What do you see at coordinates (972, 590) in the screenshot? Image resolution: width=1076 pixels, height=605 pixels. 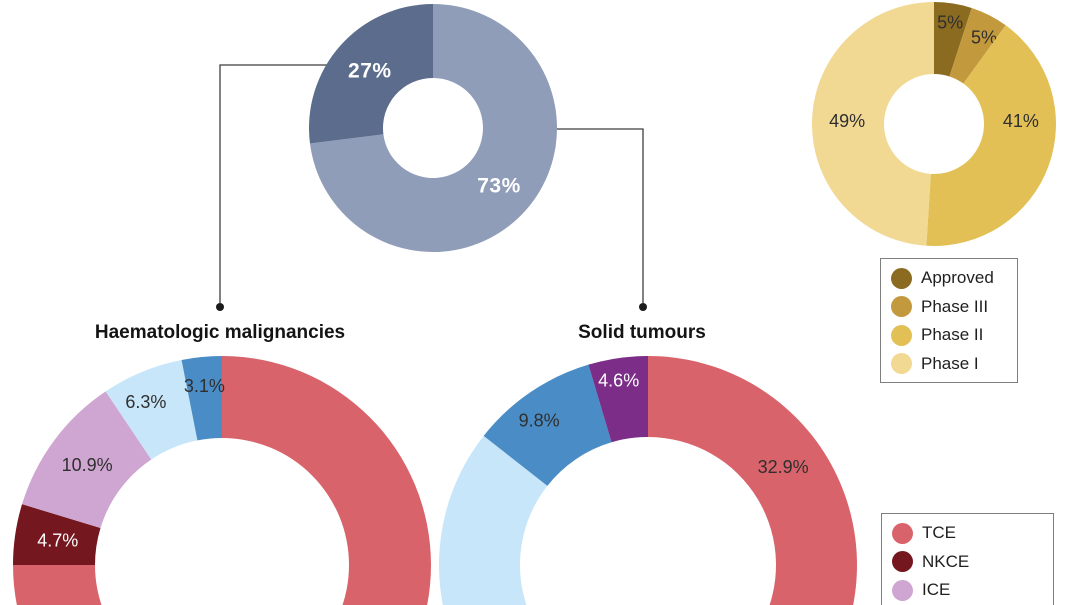 I see `legend-item-ice: ICE` at bounding box center [972, 590].